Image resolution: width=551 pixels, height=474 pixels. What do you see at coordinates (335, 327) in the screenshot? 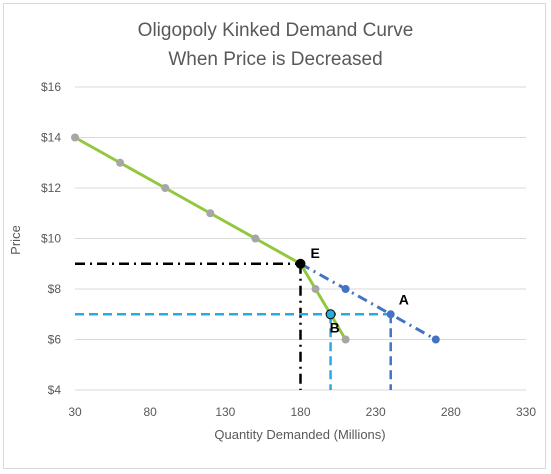
I see `point-b-label: B` at bounding box center [335, 327].